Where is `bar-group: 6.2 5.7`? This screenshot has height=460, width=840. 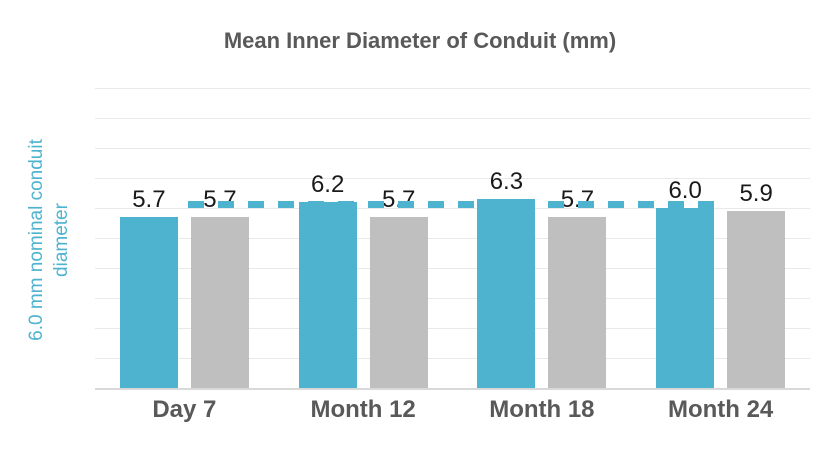
bar-group: 6.2 5.7 is located at coordinates (363, 238).